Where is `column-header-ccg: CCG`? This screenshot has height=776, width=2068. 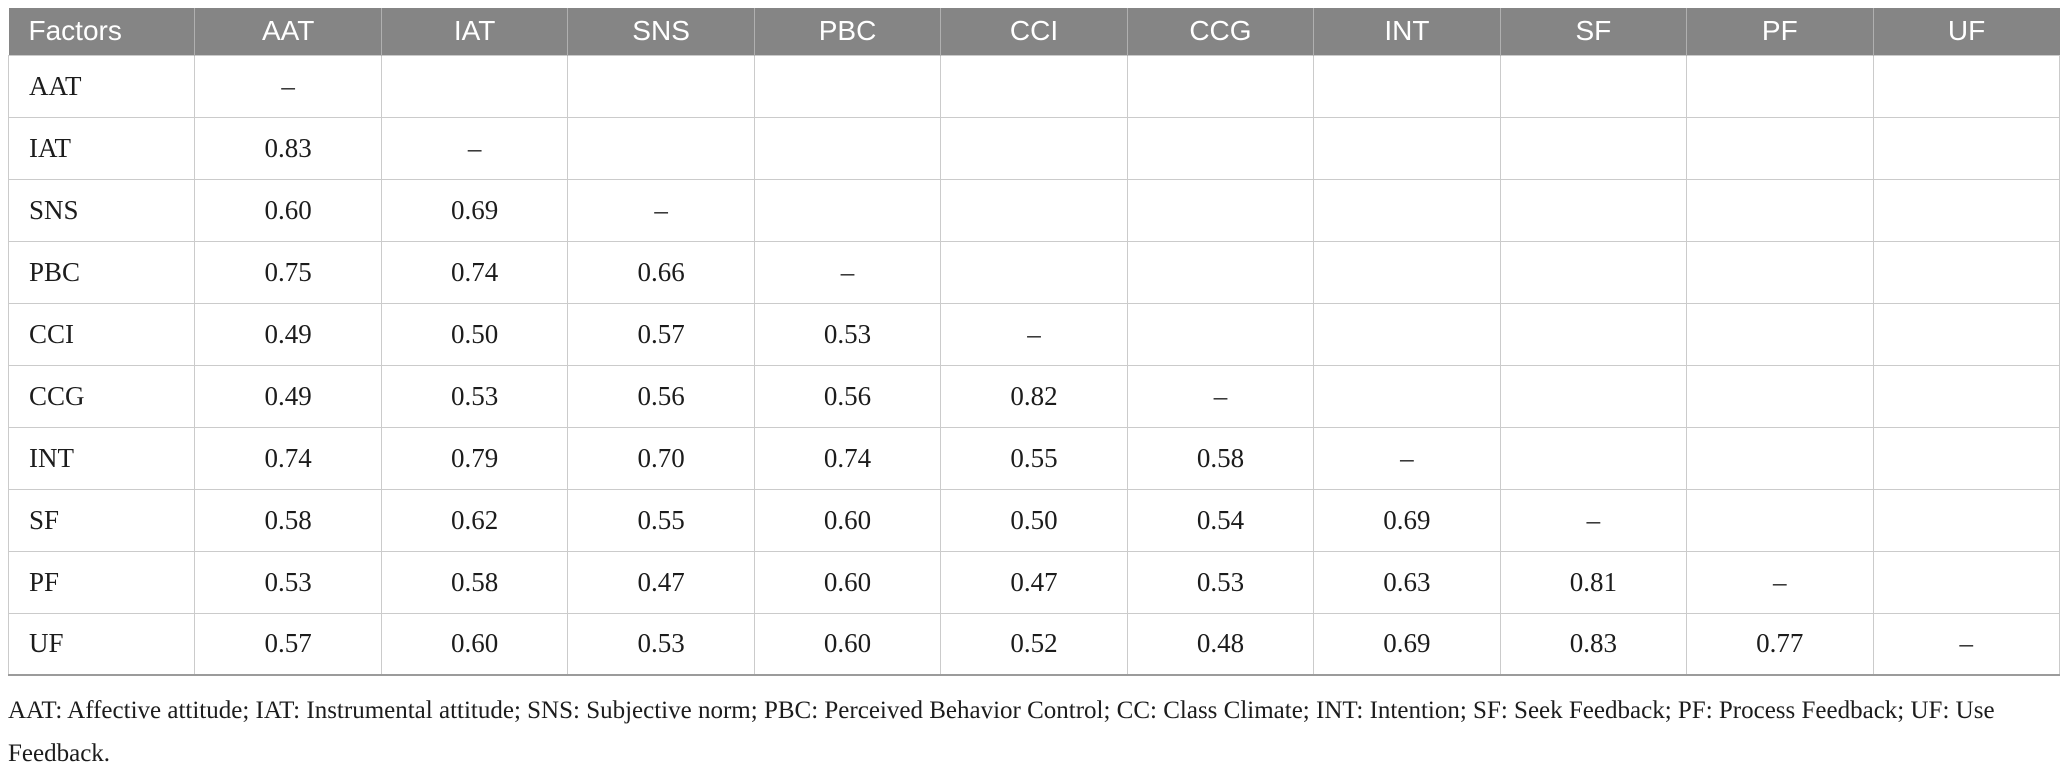 column-header-ccg: CCG is located at coordinates (1220, 31).